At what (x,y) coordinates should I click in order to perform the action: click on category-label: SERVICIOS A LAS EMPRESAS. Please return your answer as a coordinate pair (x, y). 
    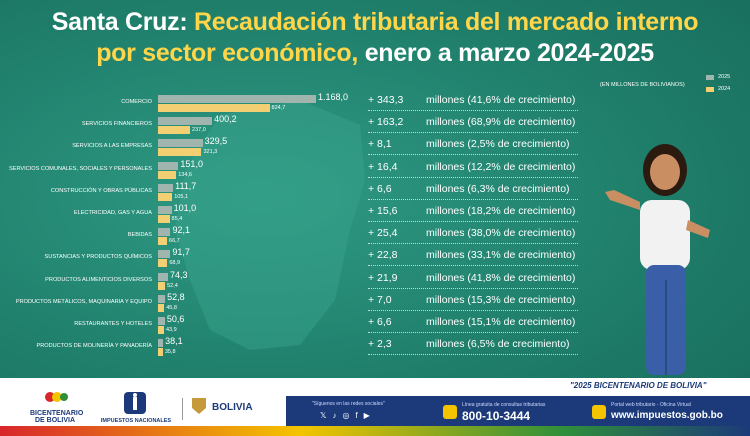
    Looking at the image, I should click on (112, 146).